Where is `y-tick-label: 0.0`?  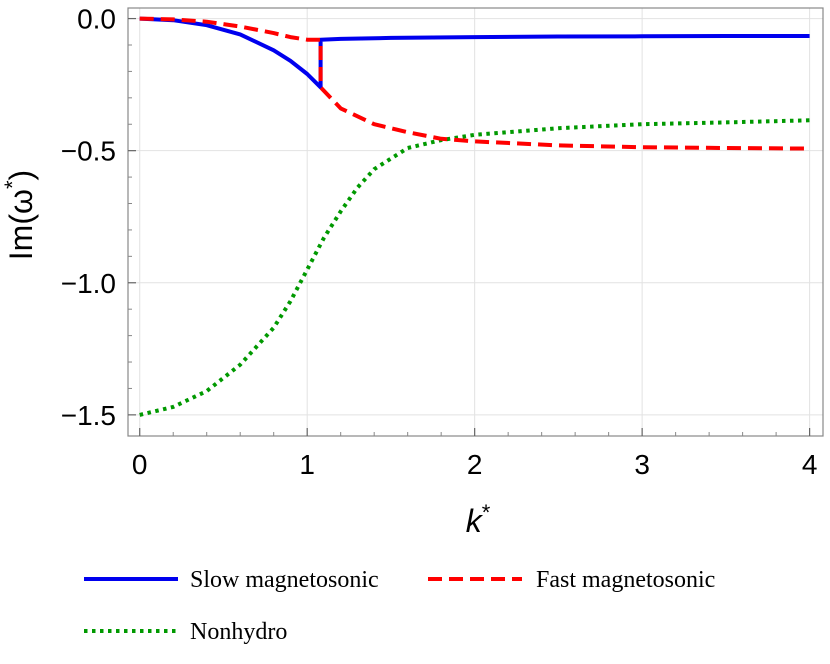
y-tick-label: 0.0 is located at coordinates (96, 19).